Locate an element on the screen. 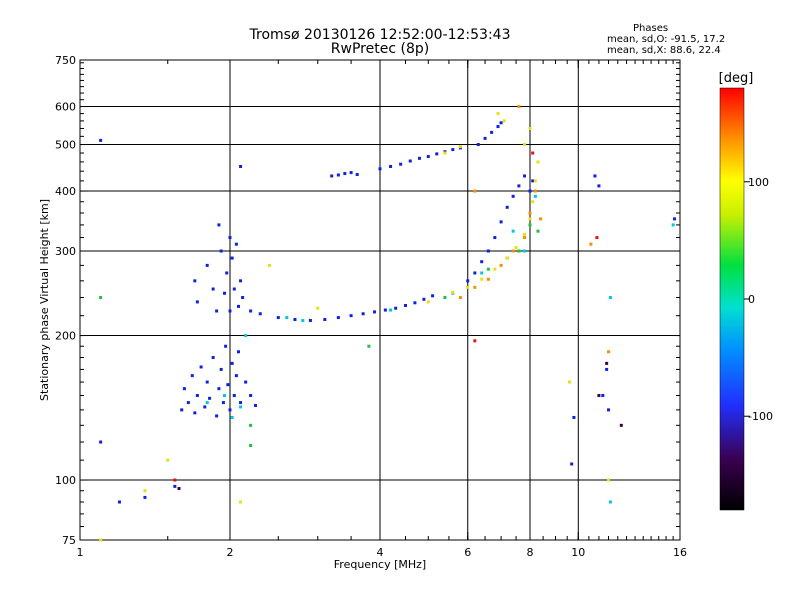 The width and height of the screenshot is (800, 600). x-tick-label: 16 is located at coordinates (680, 552).